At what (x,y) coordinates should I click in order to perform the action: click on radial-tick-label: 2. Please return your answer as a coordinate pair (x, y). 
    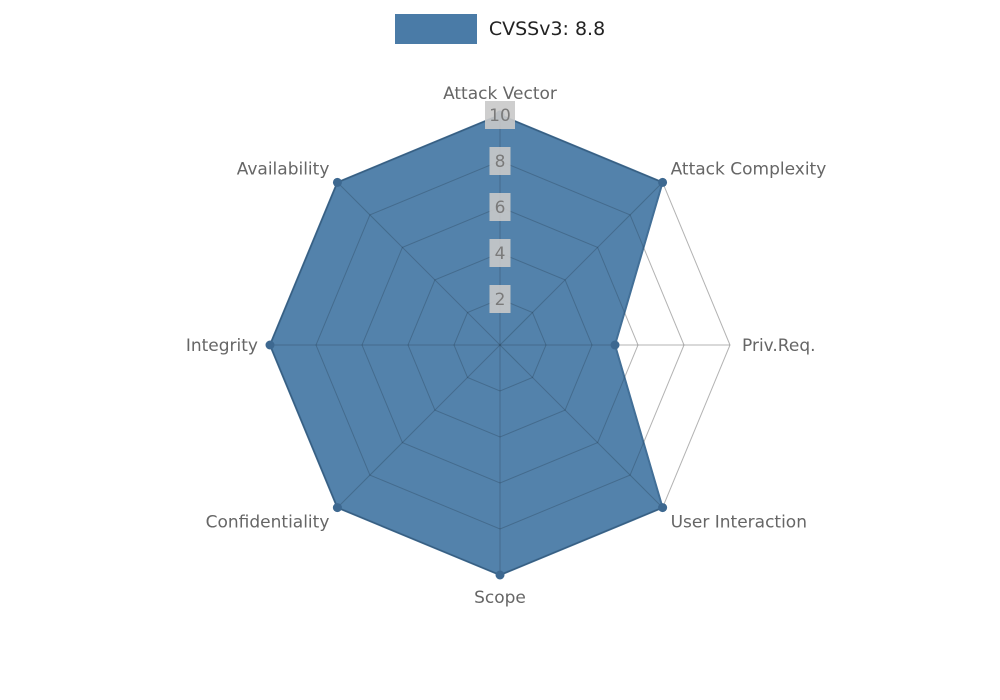
    Looking at the image, I should click on (500, 300).